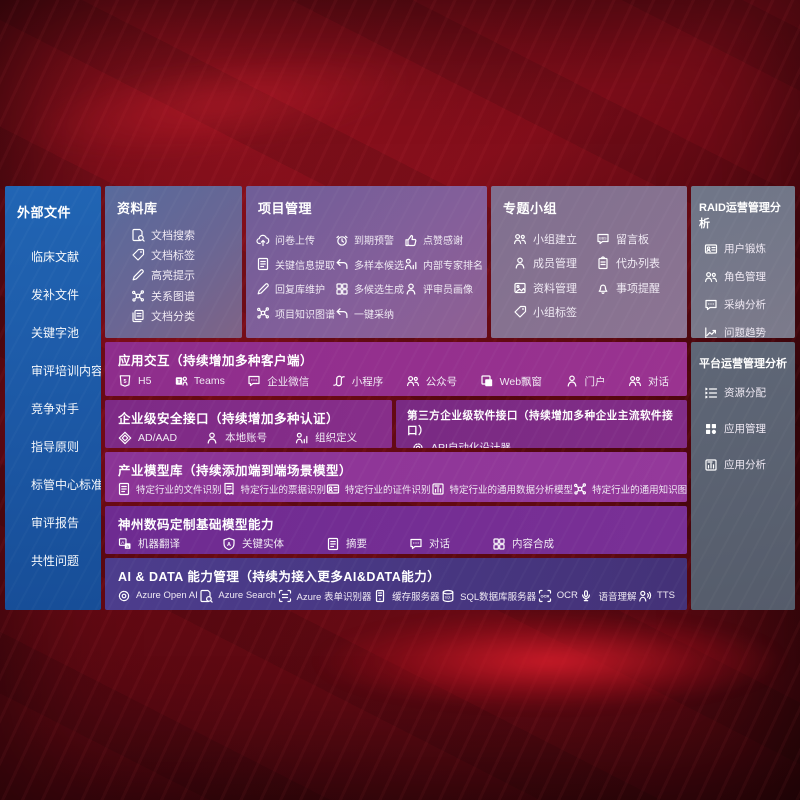 This screenshot has height=800, width=800. What do you see at coordinates (247, 595) in the screenshot?
I see `azure-search-label: Azure Search` at bounding box center [247, 595].